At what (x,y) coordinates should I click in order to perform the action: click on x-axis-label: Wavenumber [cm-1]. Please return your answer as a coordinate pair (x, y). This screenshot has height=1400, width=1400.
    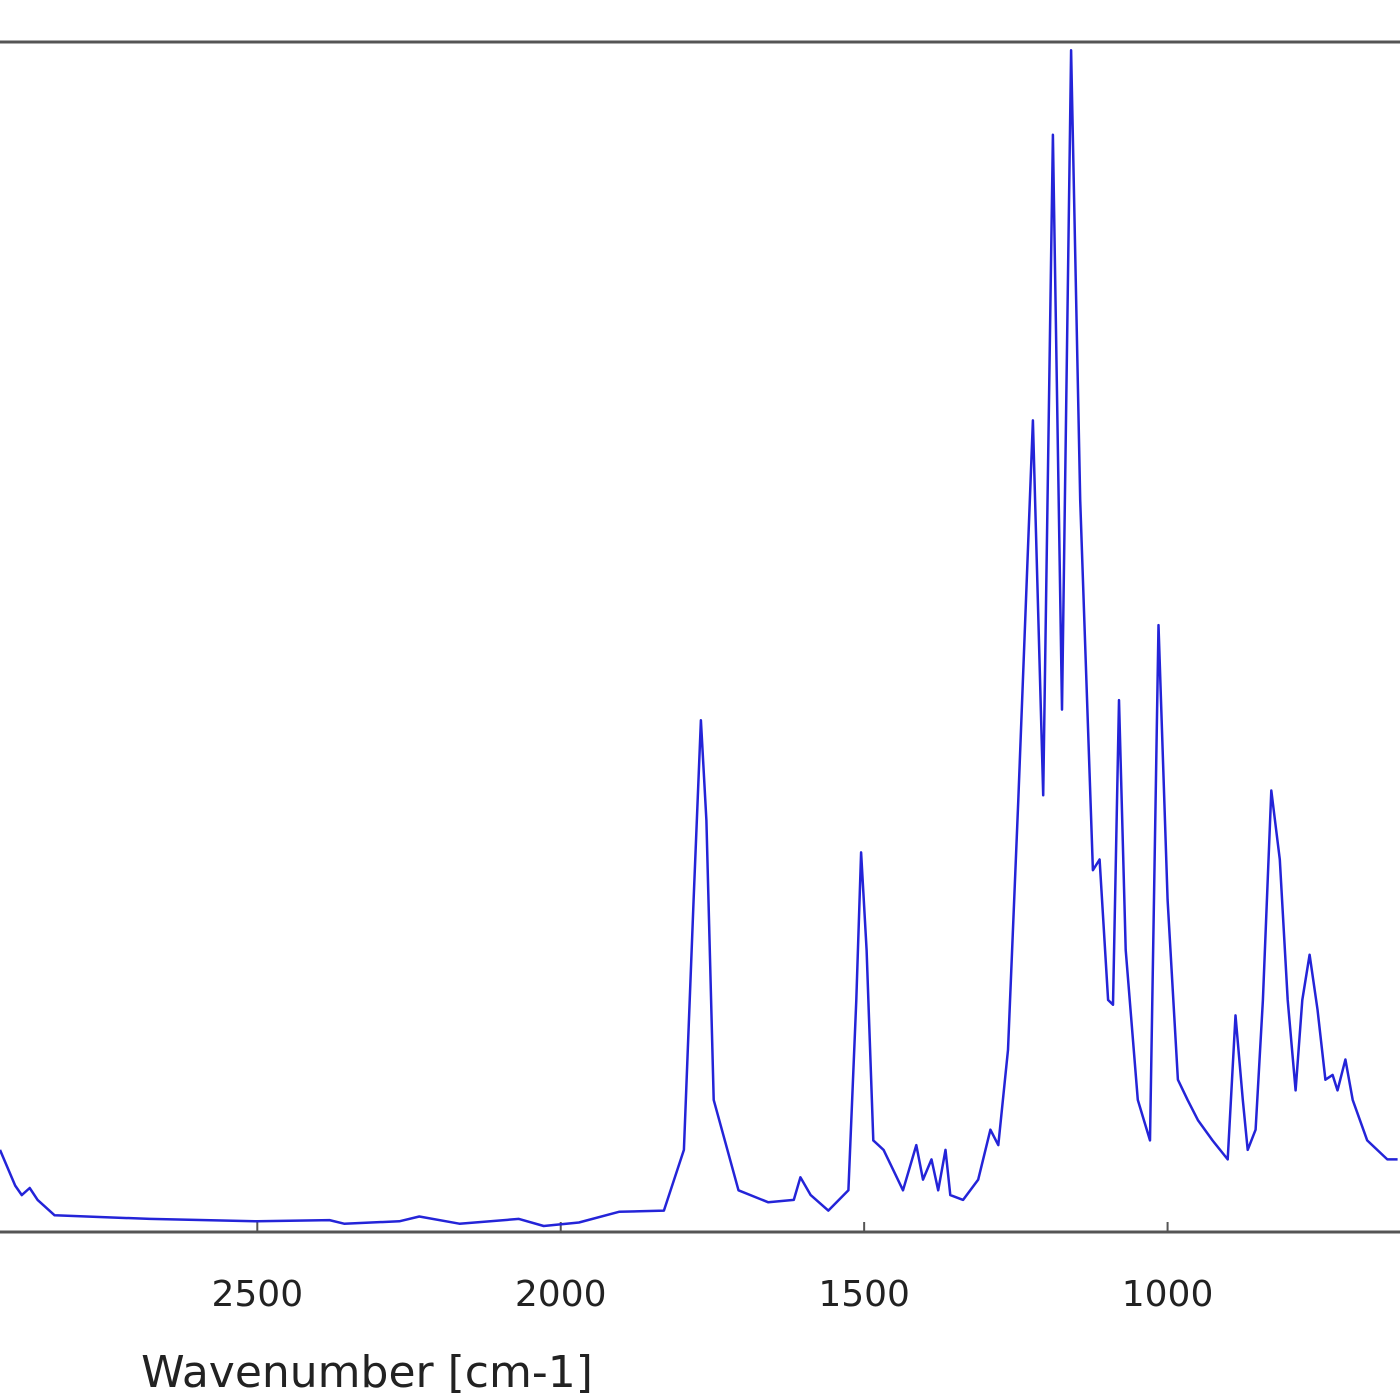
    Looking at the image, I should click on (367, 1372).